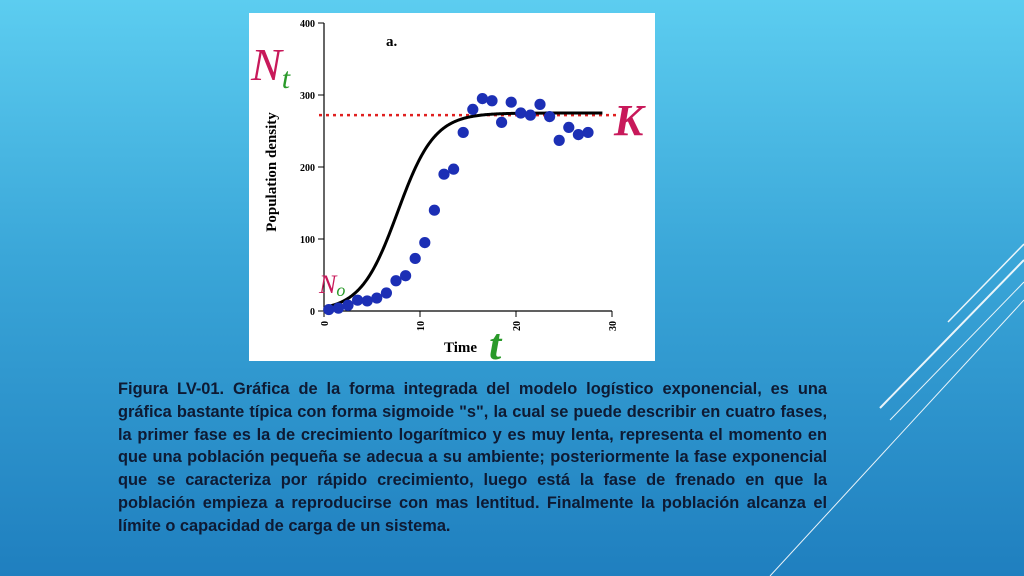 Image resolution: width=1024 pixels, height=576 pixels. Describe the element at coordinates (629, 120) in the screenshot. I see `k-label: K` at that location.